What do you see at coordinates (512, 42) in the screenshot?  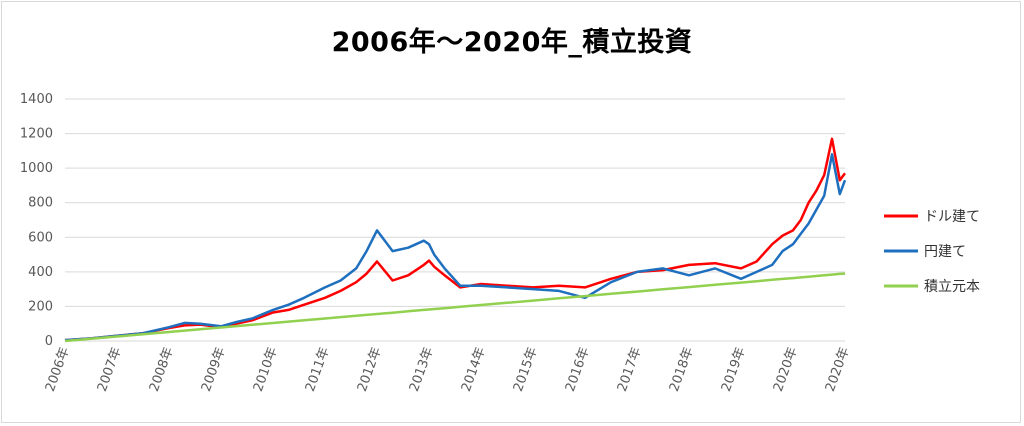 I see `chart-title: 2006年～2020年_積立投資` at bounding box center [512, 42].